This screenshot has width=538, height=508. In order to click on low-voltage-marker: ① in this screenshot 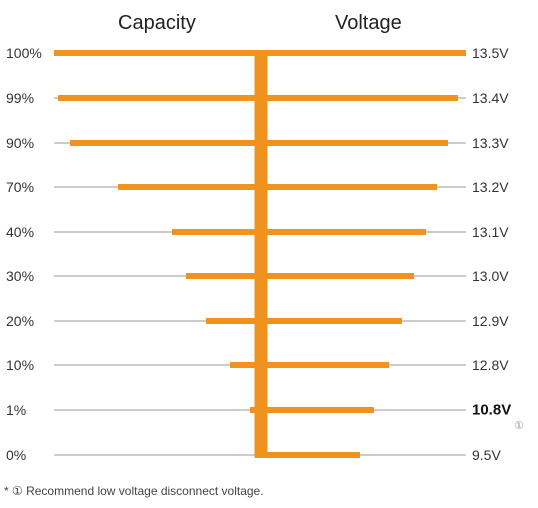, I will do `click(519, 426)`.